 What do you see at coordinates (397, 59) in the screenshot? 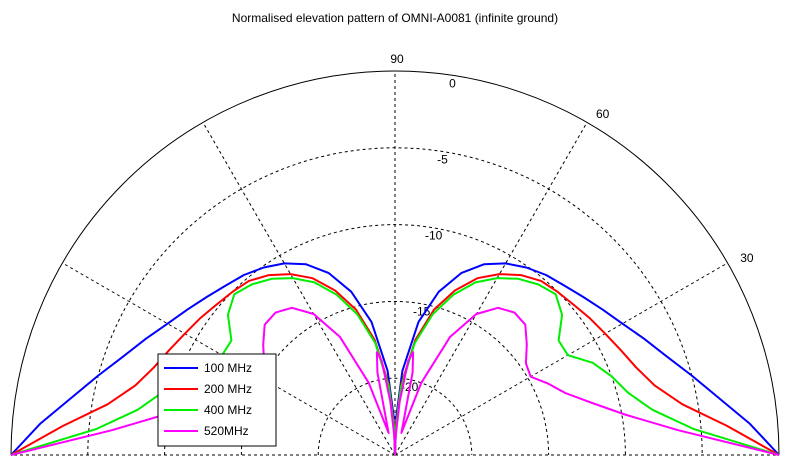
I see `angular-tick-label: 90` at bounding box center [397, 59].